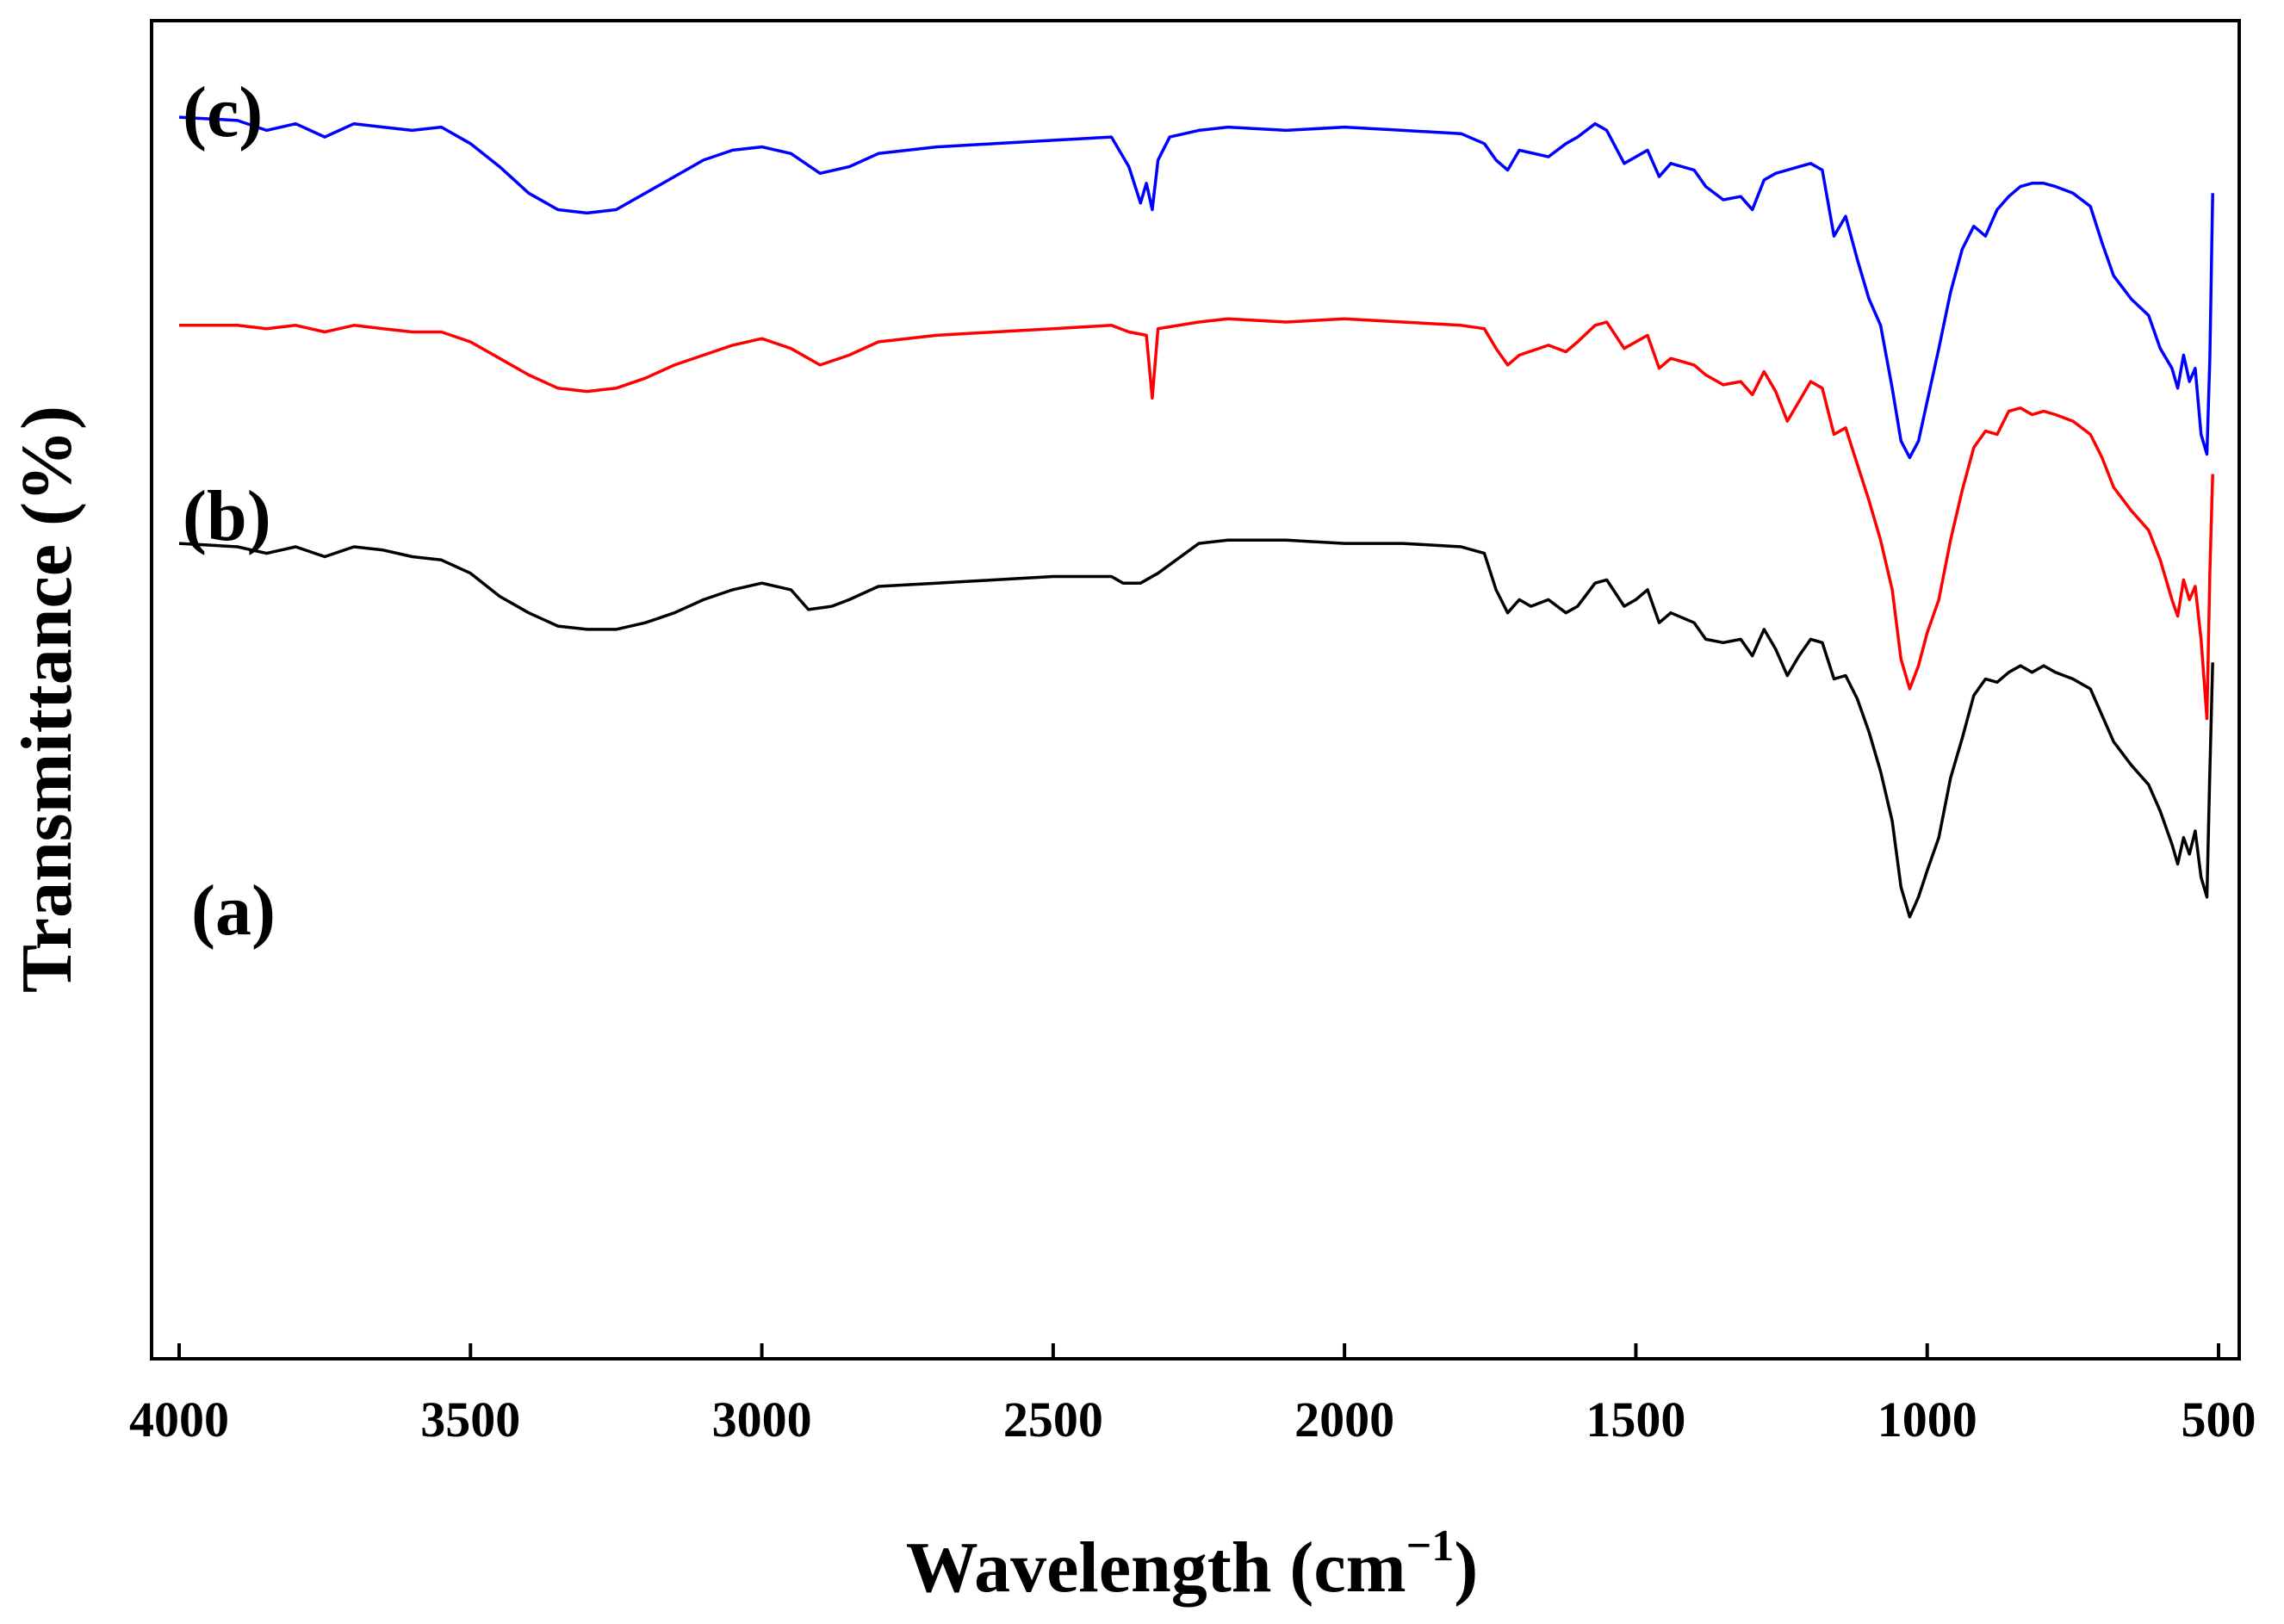  Describe the element at coordinates (2219, 1419) in the screenshot. I see `x-tick-label-500: 500` at that location.